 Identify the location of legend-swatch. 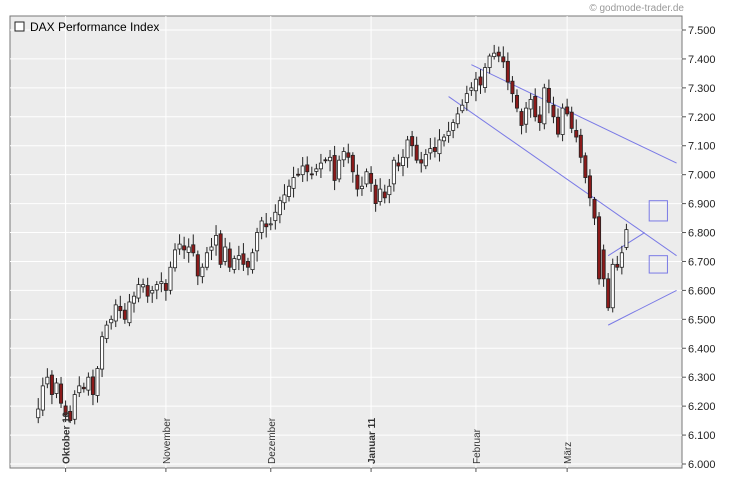
(19, 26).